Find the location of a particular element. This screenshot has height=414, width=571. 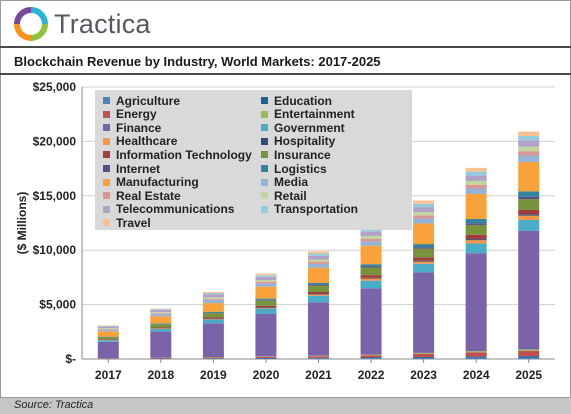

legend-label: Information Technology is located at coordinates (184, 154).